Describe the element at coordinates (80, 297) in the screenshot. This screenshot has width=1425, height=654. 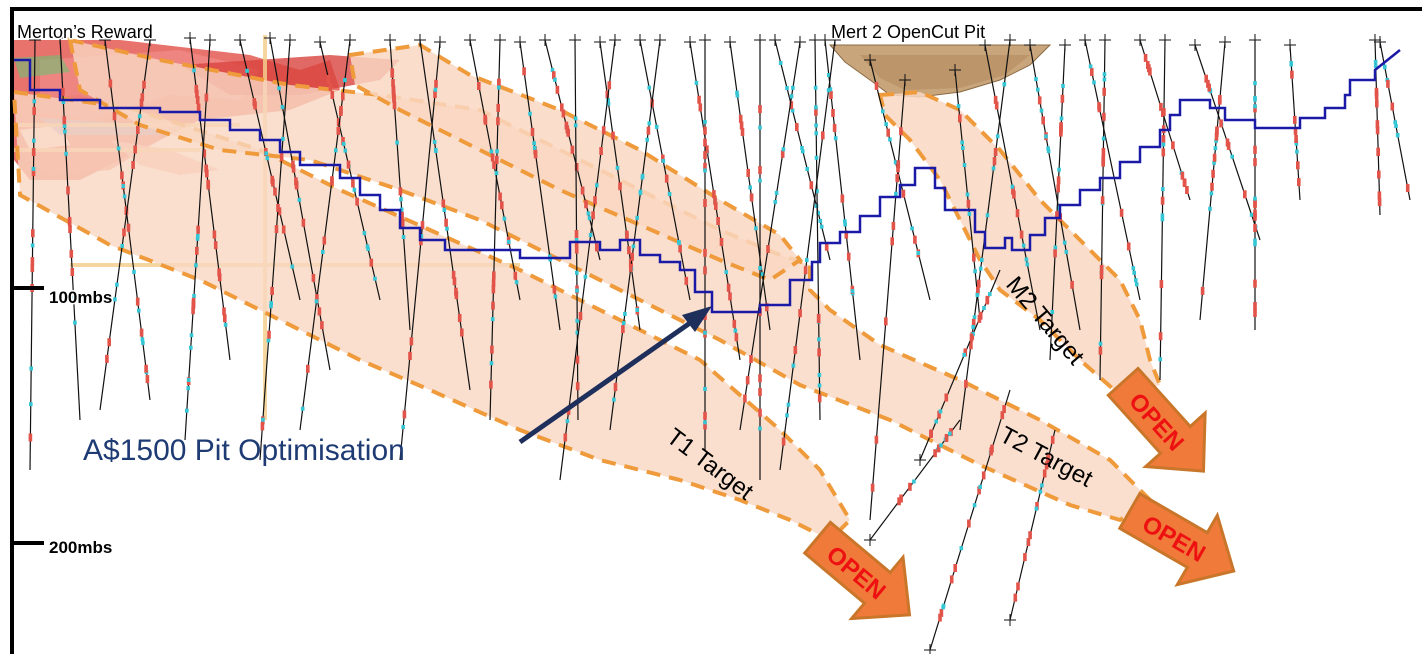
I see `depth-label-100mbs: 100mbs` at that location.